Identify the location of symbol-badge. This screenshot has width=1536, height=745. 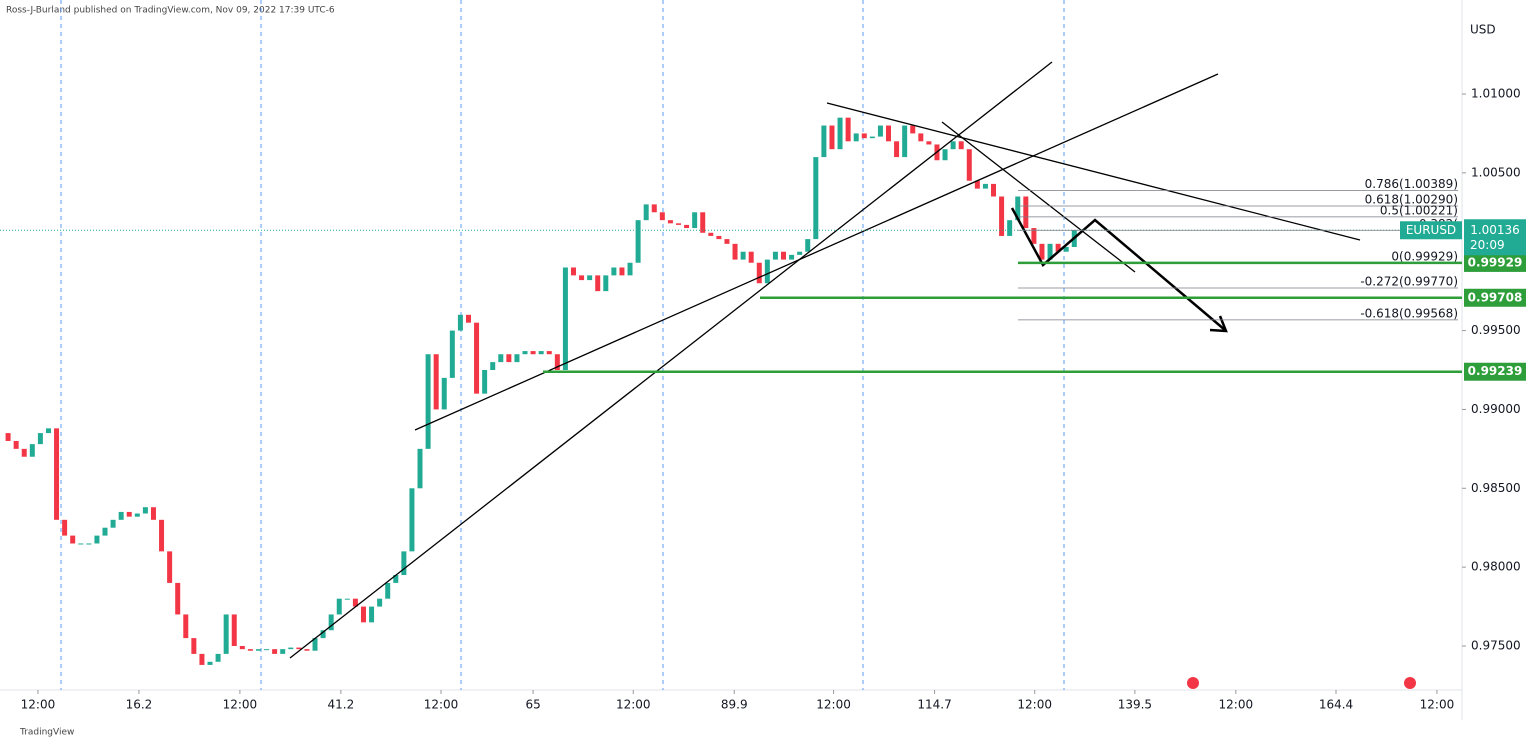
(1431, 230).